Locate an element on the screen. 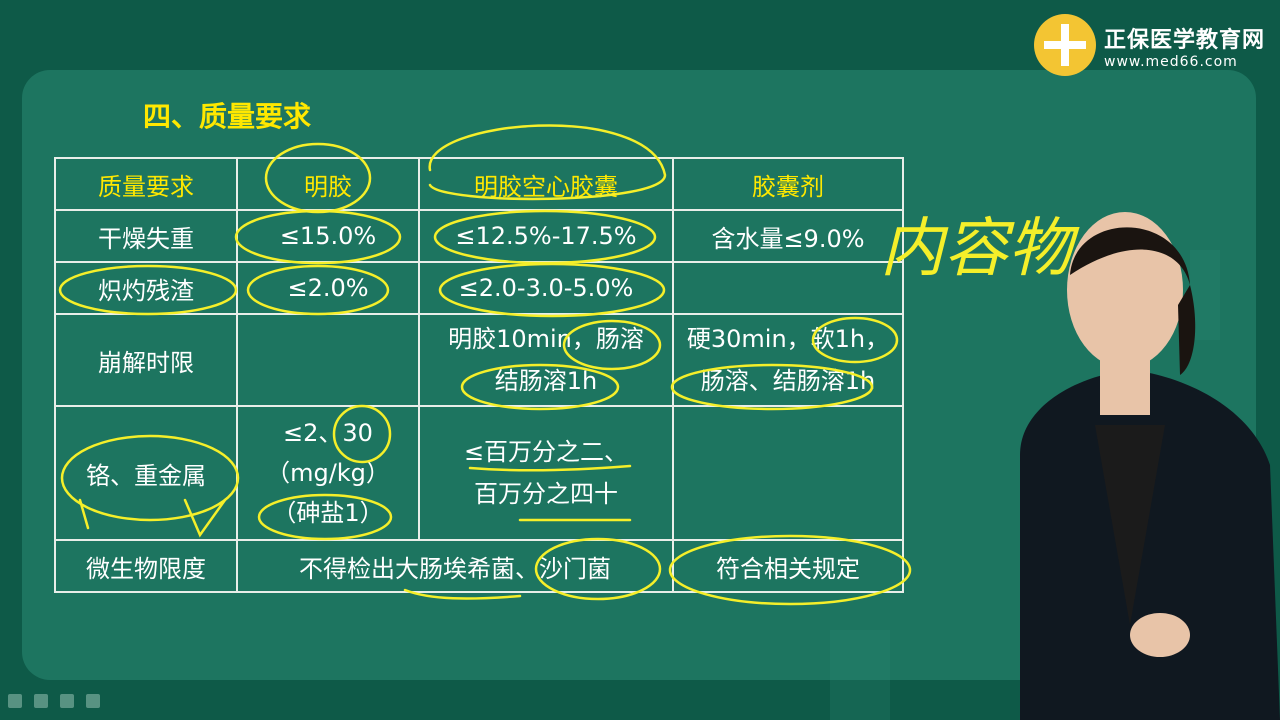  cell: 含水量≤9.0% is located at coordinates (788, 236).